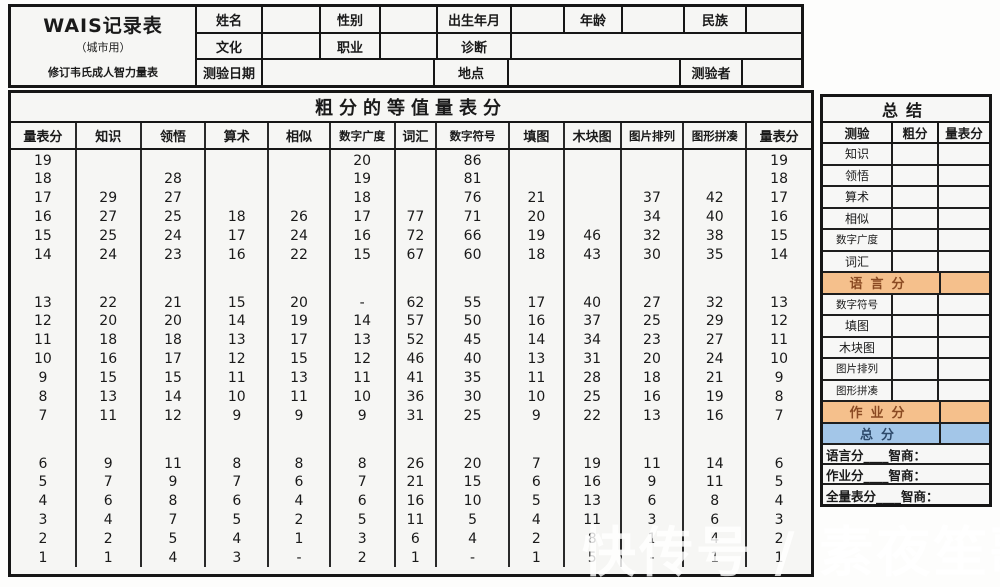  I want to click on score-row: 16 27 25 18 26 17 77 71 20 34 40 16, so click(411, 216).